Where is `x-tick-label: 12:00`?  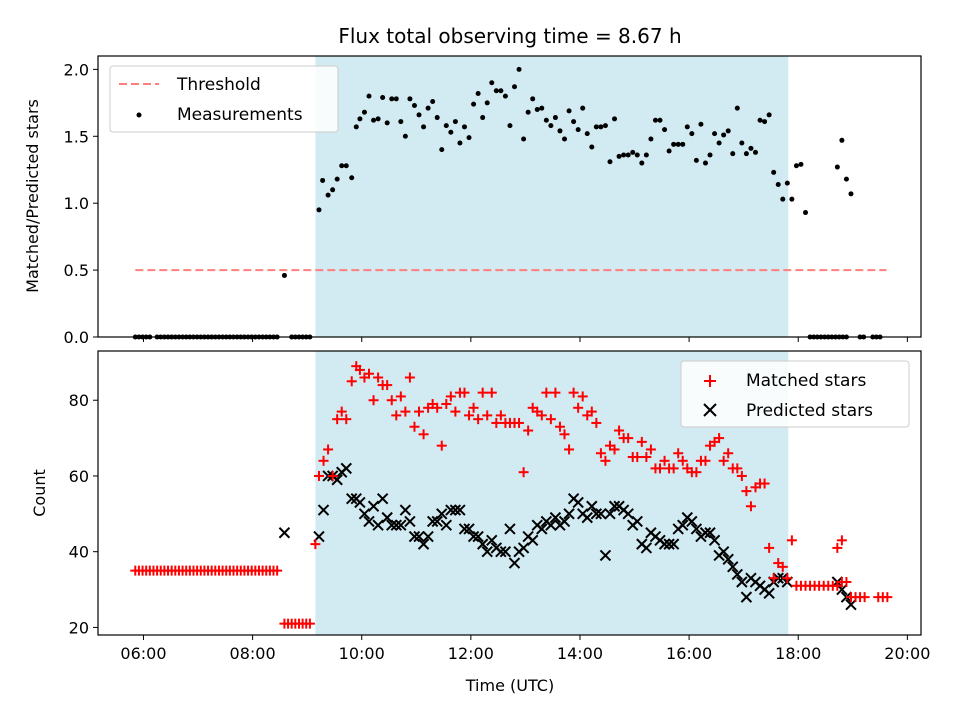 x-tick-label: 12:00 is located at coordinates (471, 653).